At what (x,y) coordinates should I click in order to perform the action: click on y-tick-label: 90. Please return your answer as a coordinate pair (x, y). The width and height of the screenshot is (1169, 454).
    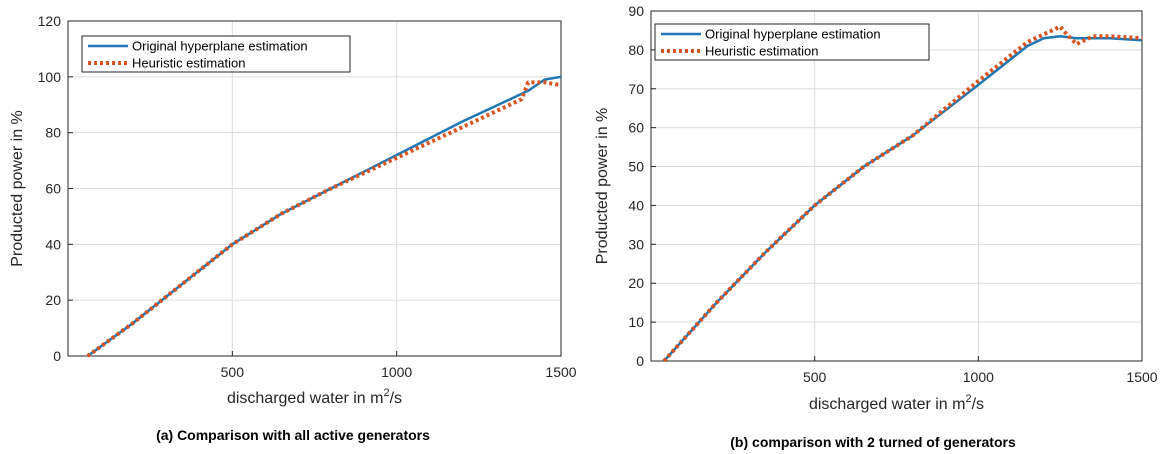
    Looking at the image, I should click on (636, 11).